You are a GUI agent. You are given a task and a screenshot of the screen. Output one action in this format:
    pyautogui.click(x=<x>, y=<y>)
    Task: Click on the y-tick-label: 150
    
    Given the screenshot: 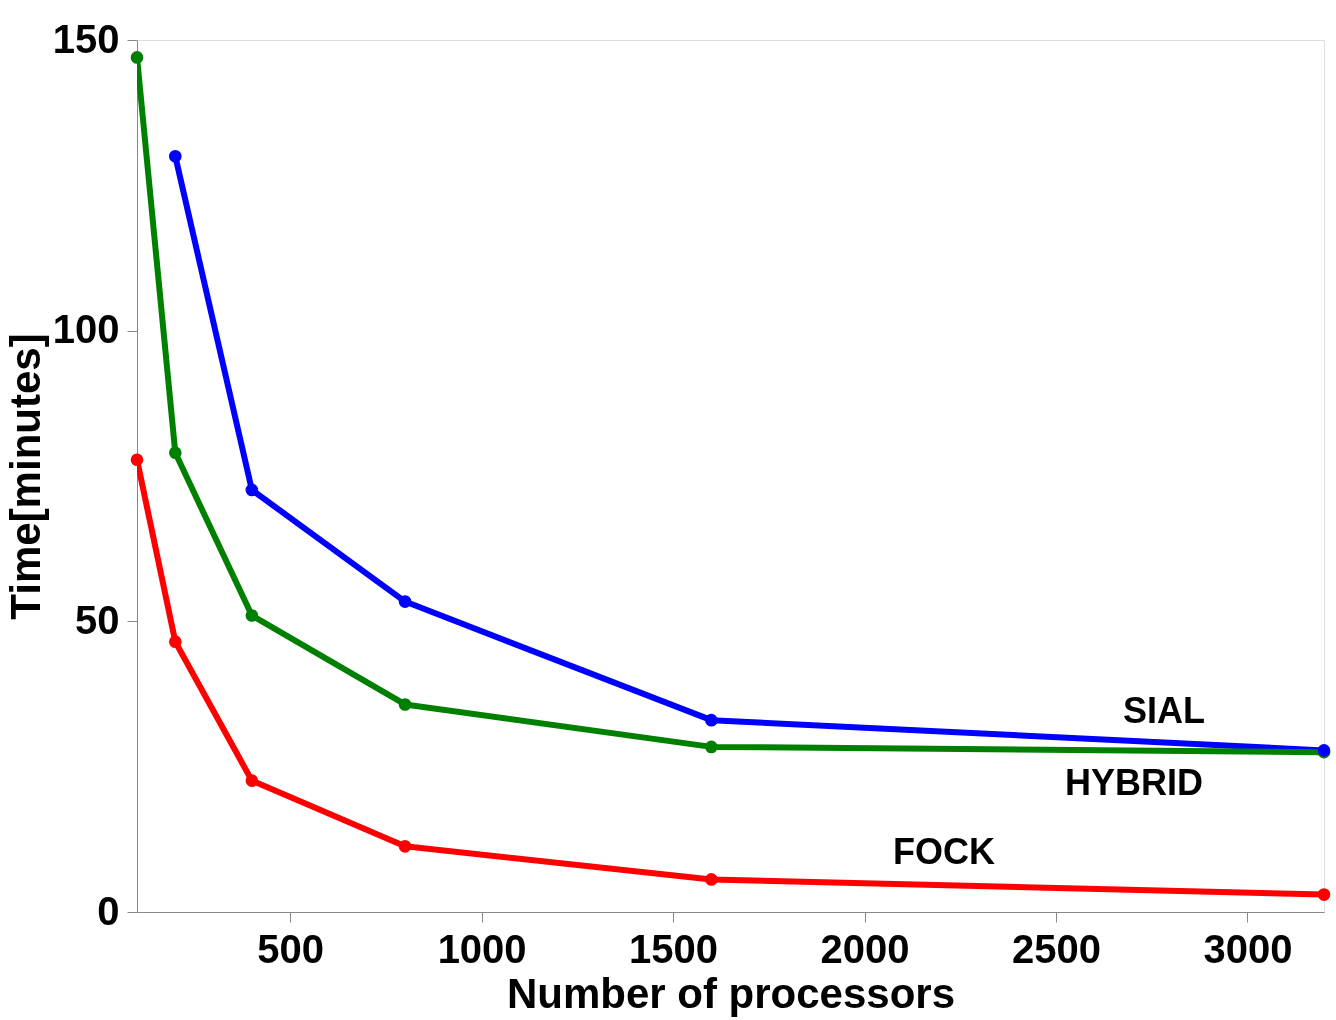 What is the action you would take?
    pyautogui.click(x=86, y=38)
    